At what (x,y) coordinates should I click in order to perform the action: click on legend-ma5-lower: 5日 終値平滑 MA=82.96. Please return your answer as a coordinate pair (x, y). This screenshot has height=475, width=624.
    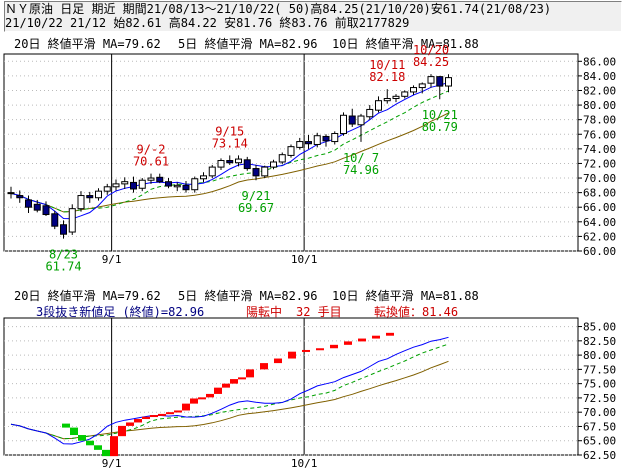
    Looking at the image, I should click on (247, 295).